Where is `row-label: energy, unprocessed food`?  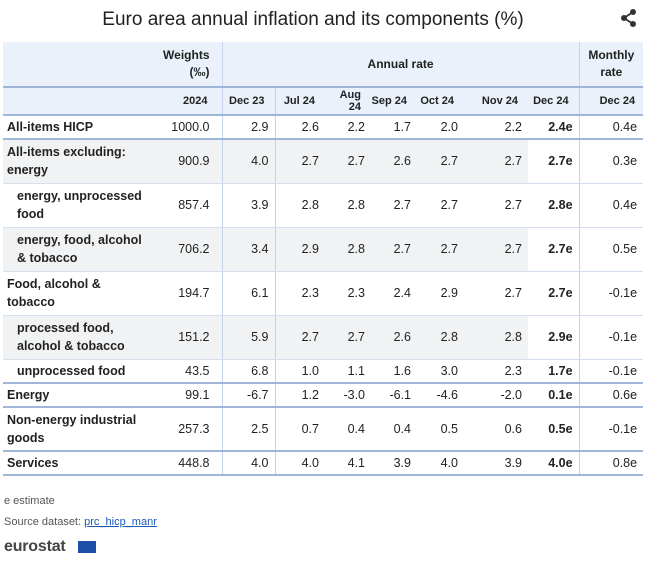 row-label: energy, unprocessed food is located at coordinates (77, 205).